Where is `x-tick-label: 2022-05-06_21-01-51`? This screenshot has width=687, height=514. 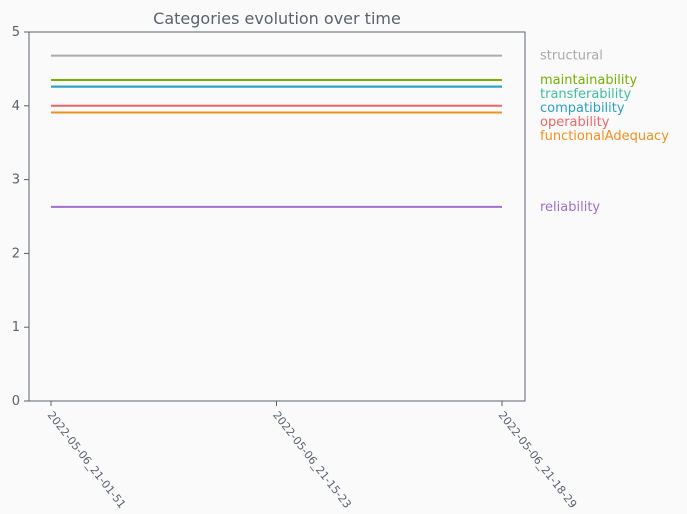
x-tick-label: 2022-05-06_21-01-51 is located at coordinates (87, 460).